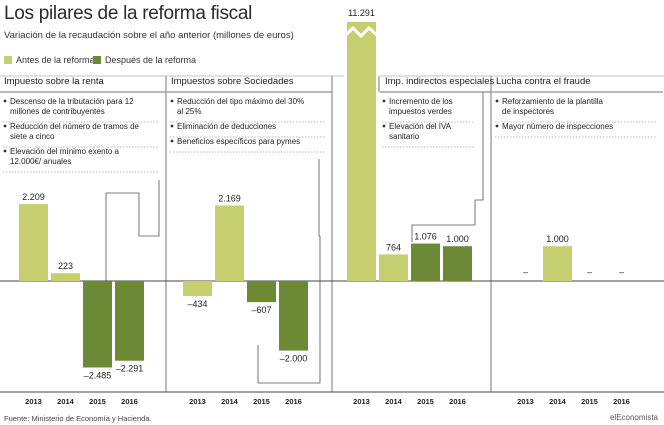  What do you see at coordinates (457, 263) in the screenshot?
I see `bar-imp.-2016` at bounding box center [457, 263].